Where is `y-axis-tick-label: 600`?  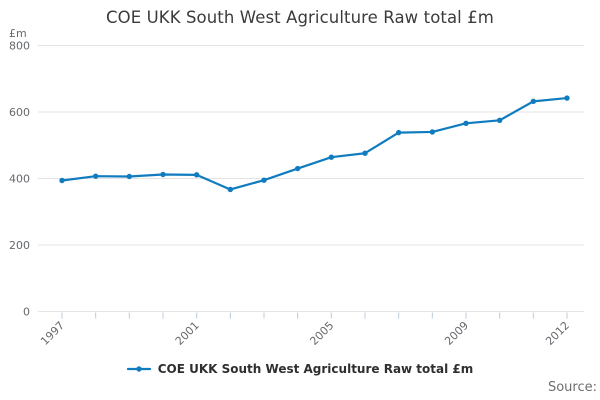
y-axis-tick-label: 600 is located at coordinates (19, 112).